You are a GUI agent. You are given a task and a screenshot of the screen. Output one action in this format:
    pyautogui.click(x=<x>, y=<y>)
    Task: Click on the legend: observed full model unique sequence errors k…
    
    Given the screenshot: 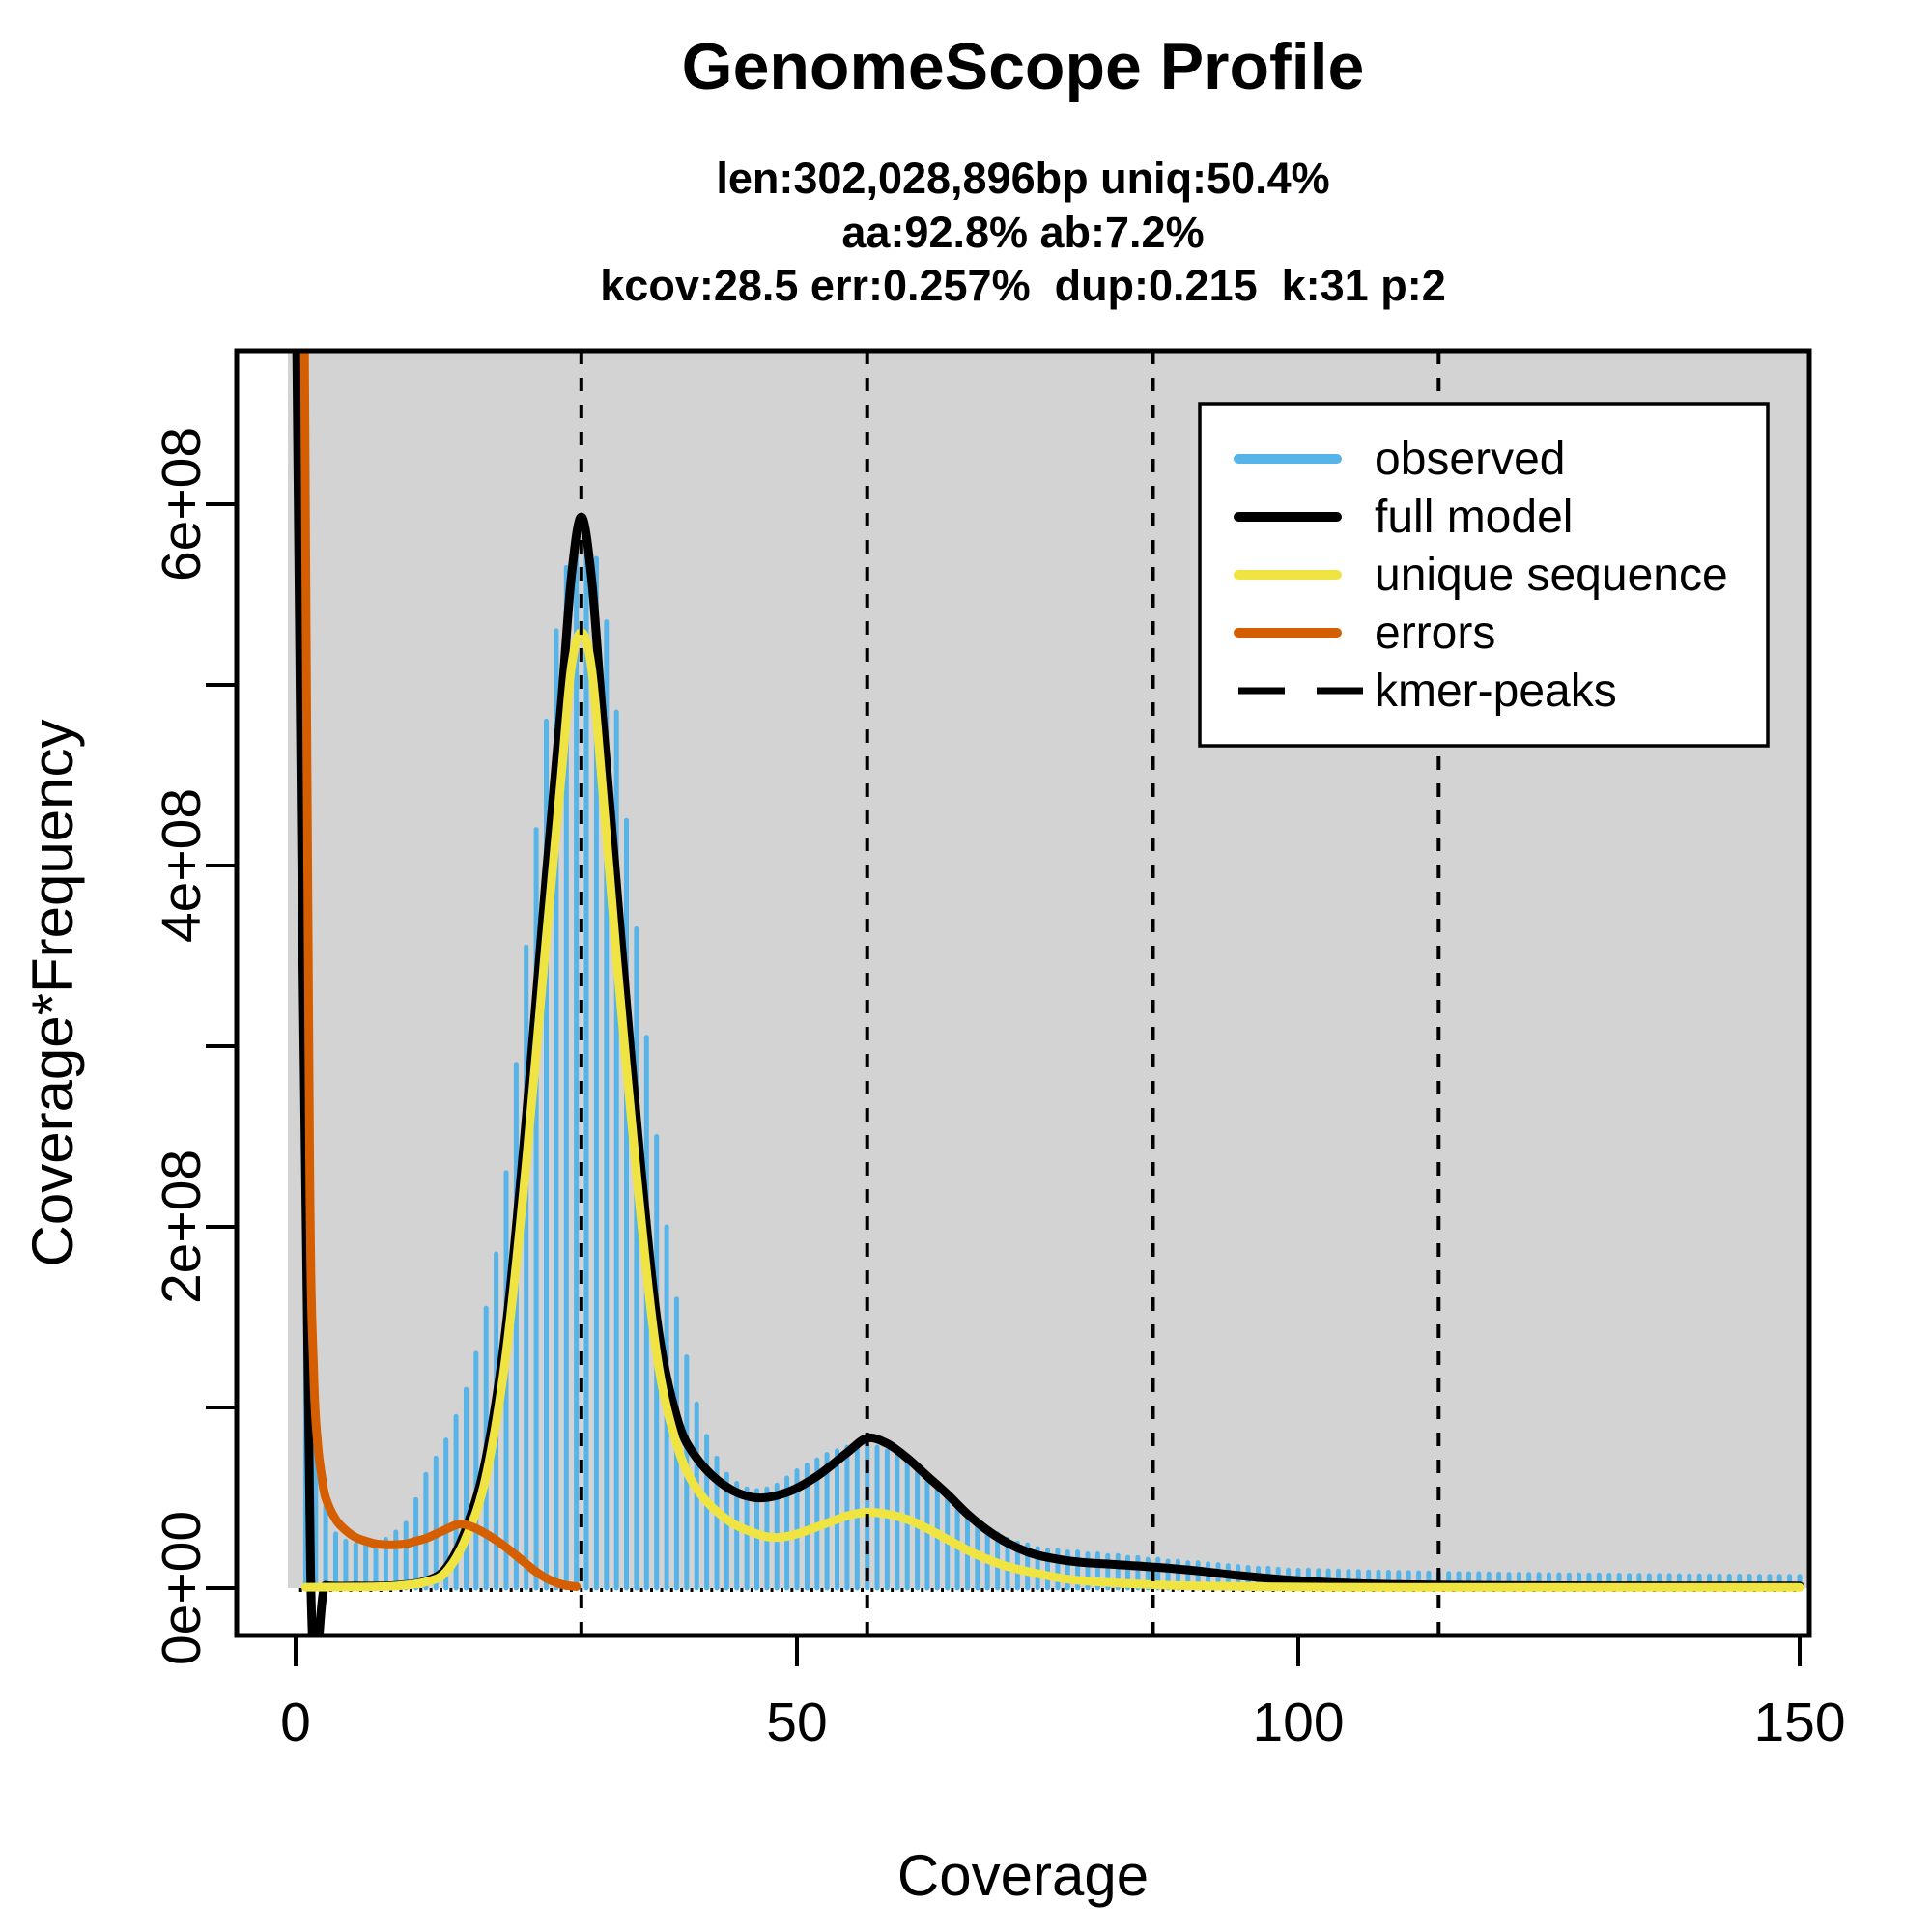 What is the action you would take?
    pyautogui.click(x=1484, y=575)
    